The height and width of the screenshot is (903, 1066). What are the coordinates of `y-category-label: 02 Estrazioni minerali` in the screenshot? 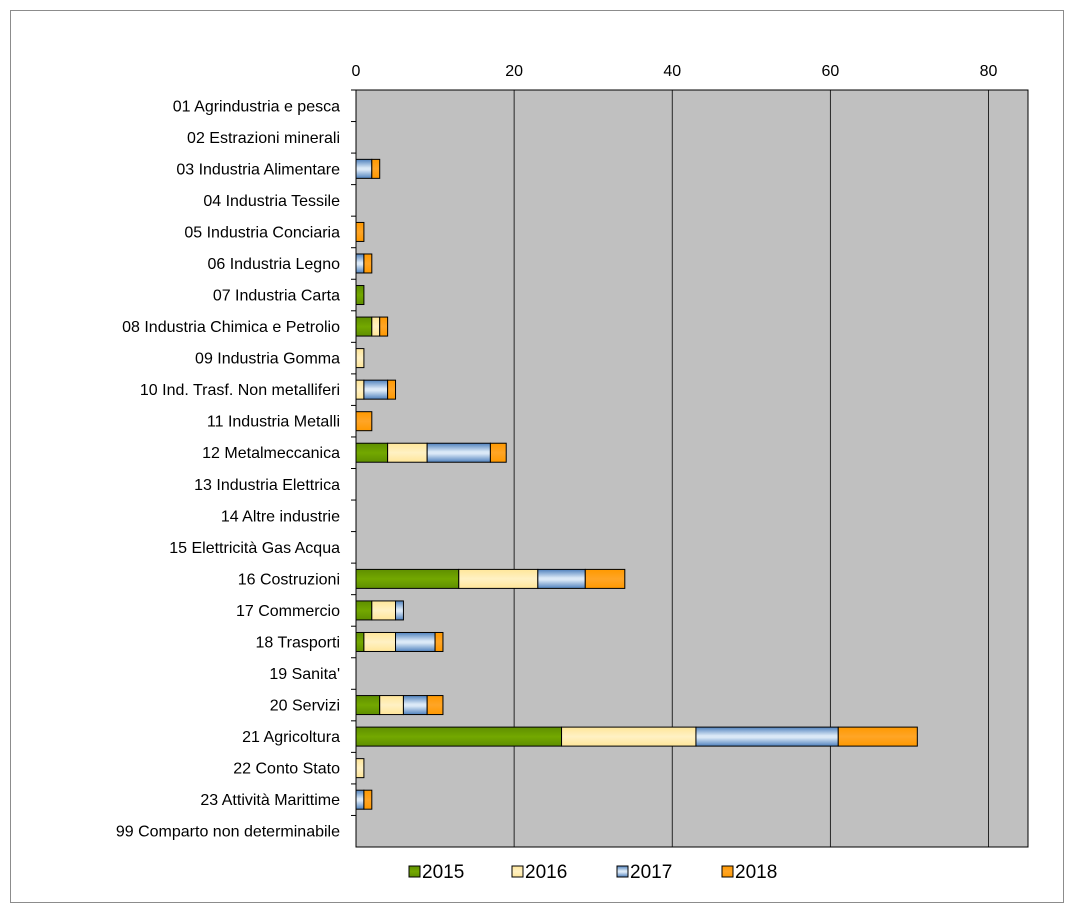 It's located at (263, 138).